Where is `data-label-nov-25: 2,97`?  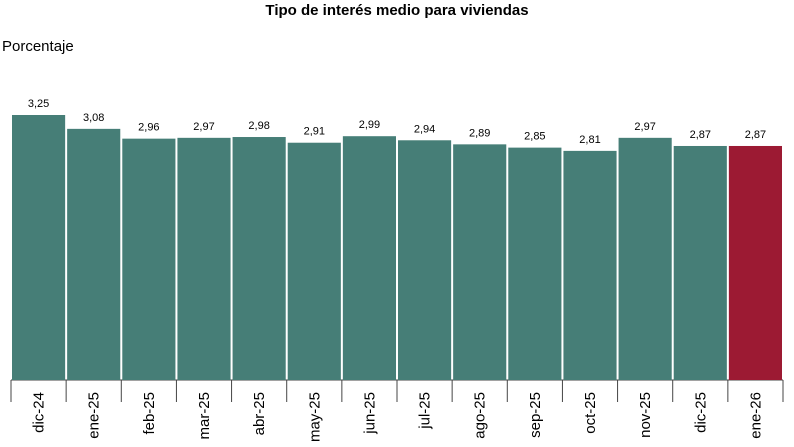 data-label-nov-25: 2,97 is located at coordinates (644, 127).